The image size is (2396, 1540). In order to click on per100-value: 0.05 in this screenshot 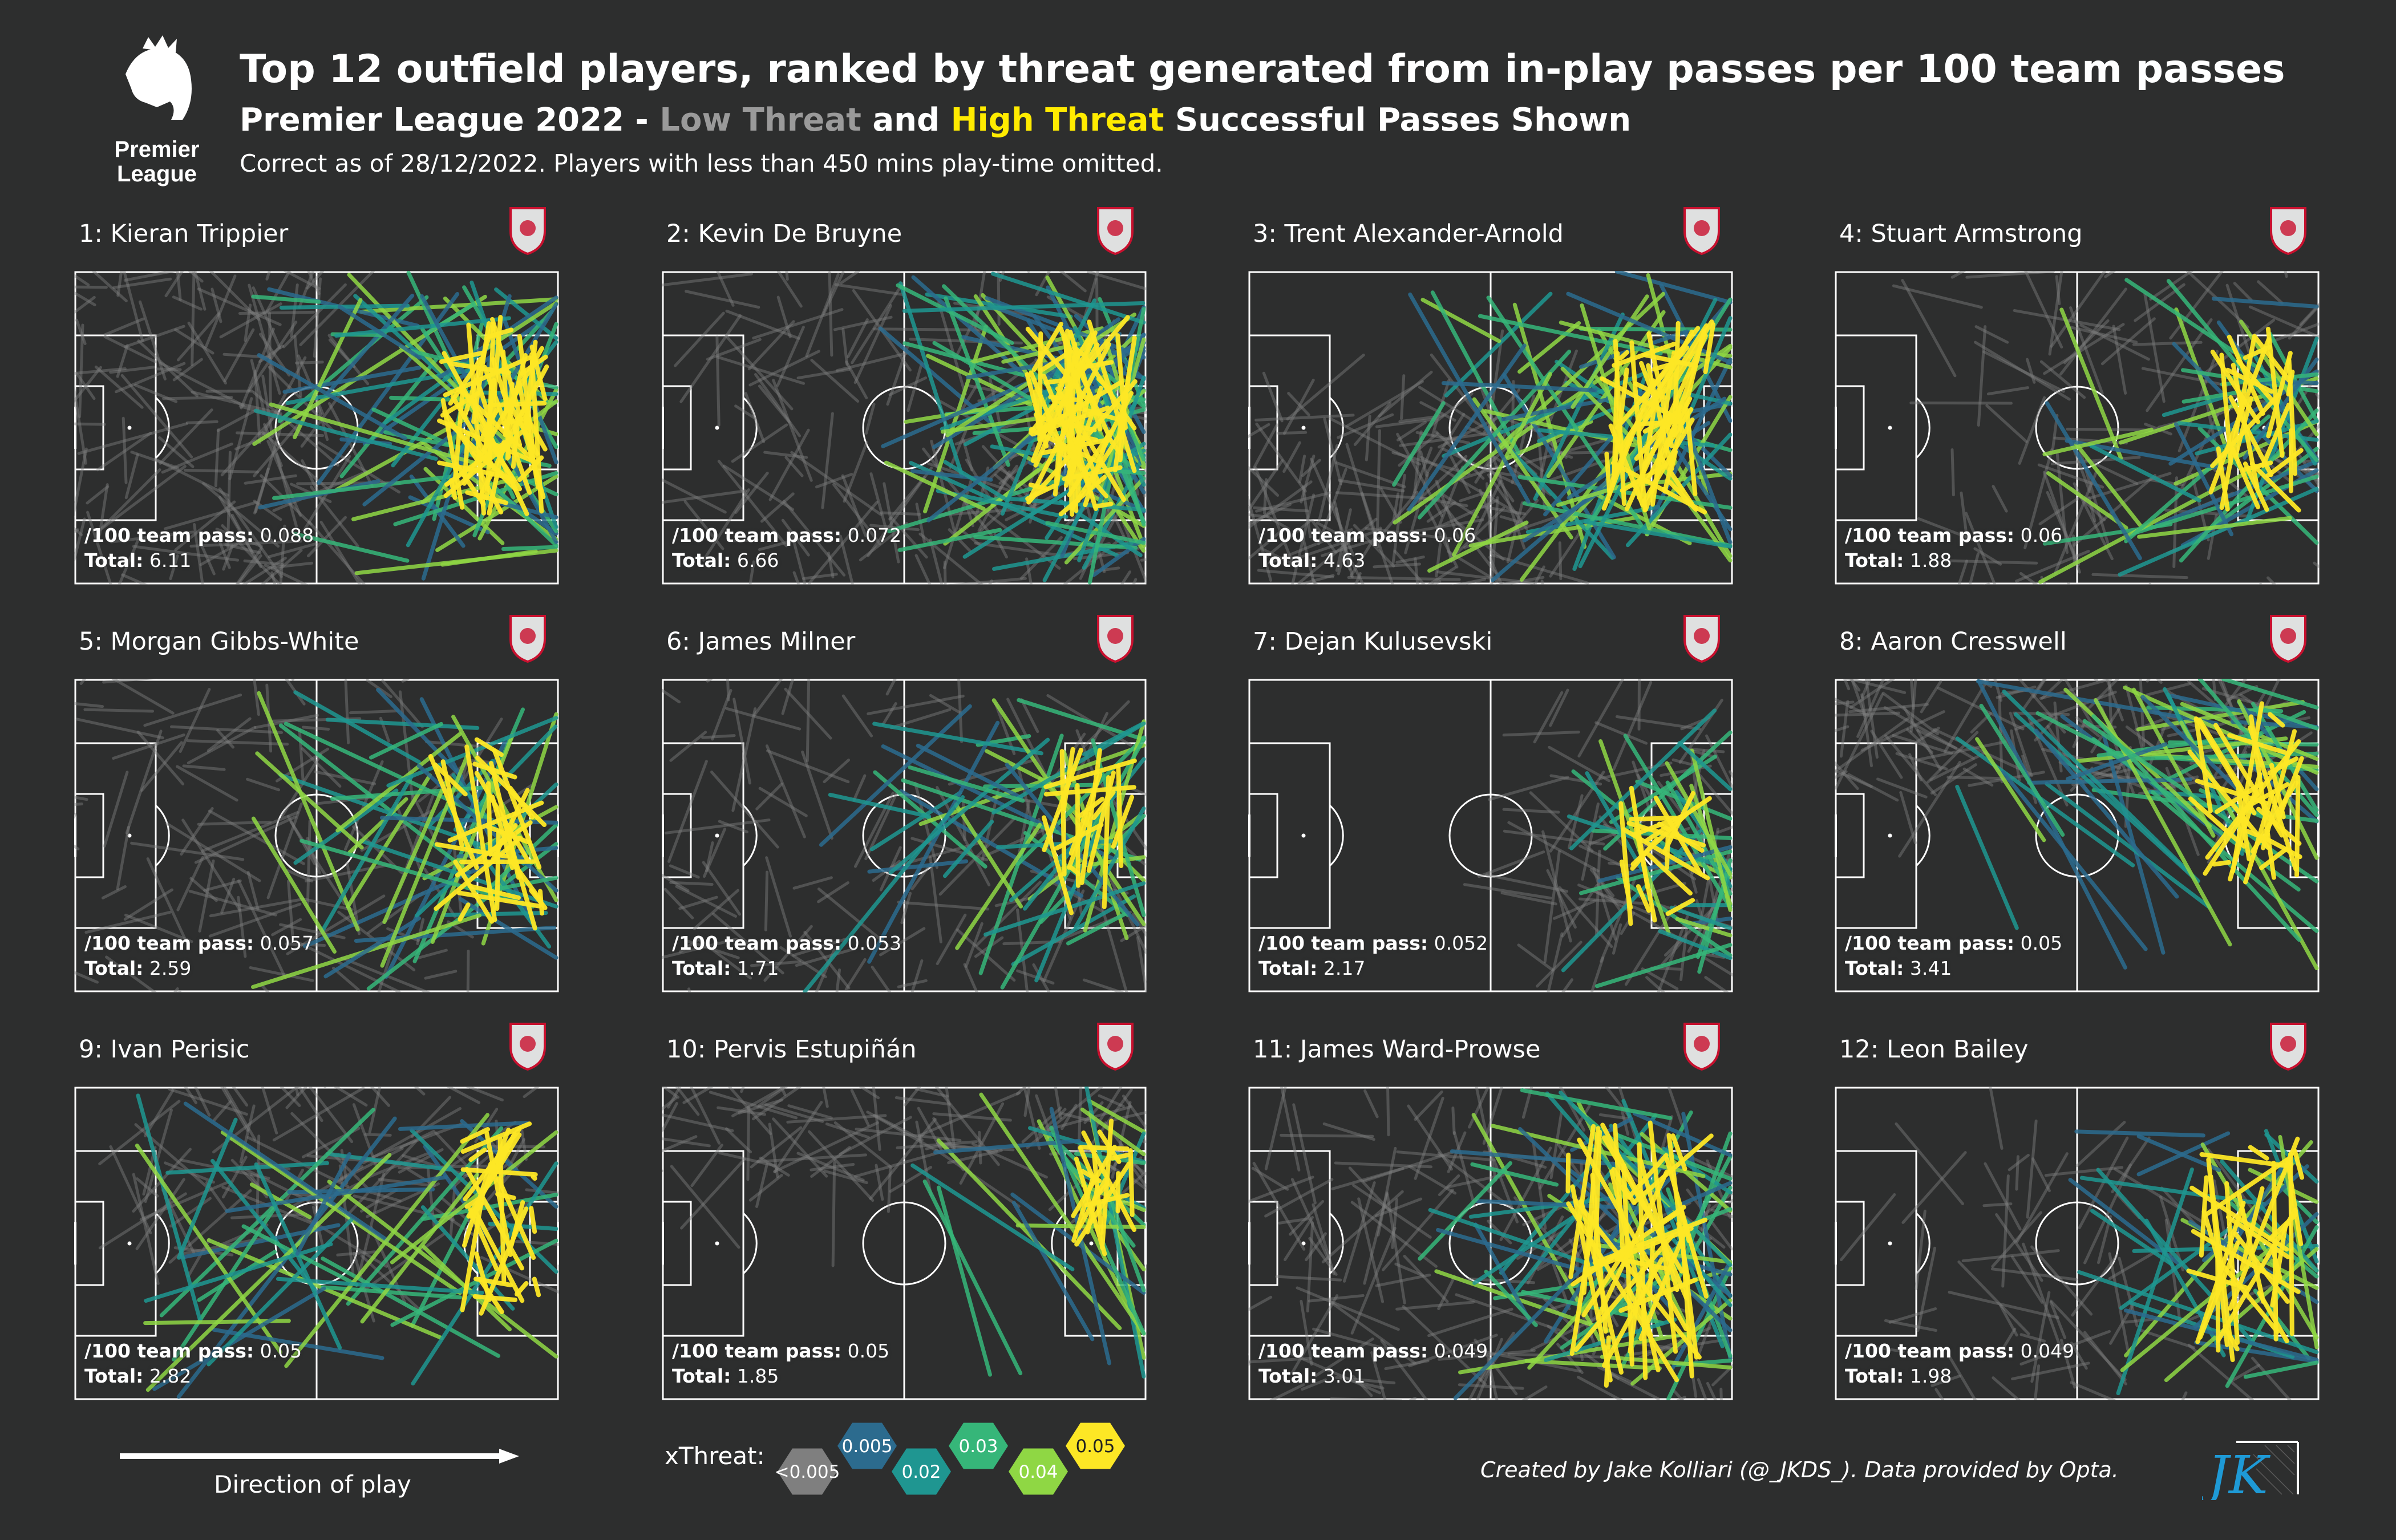, I will do `click(281, 1351)`.